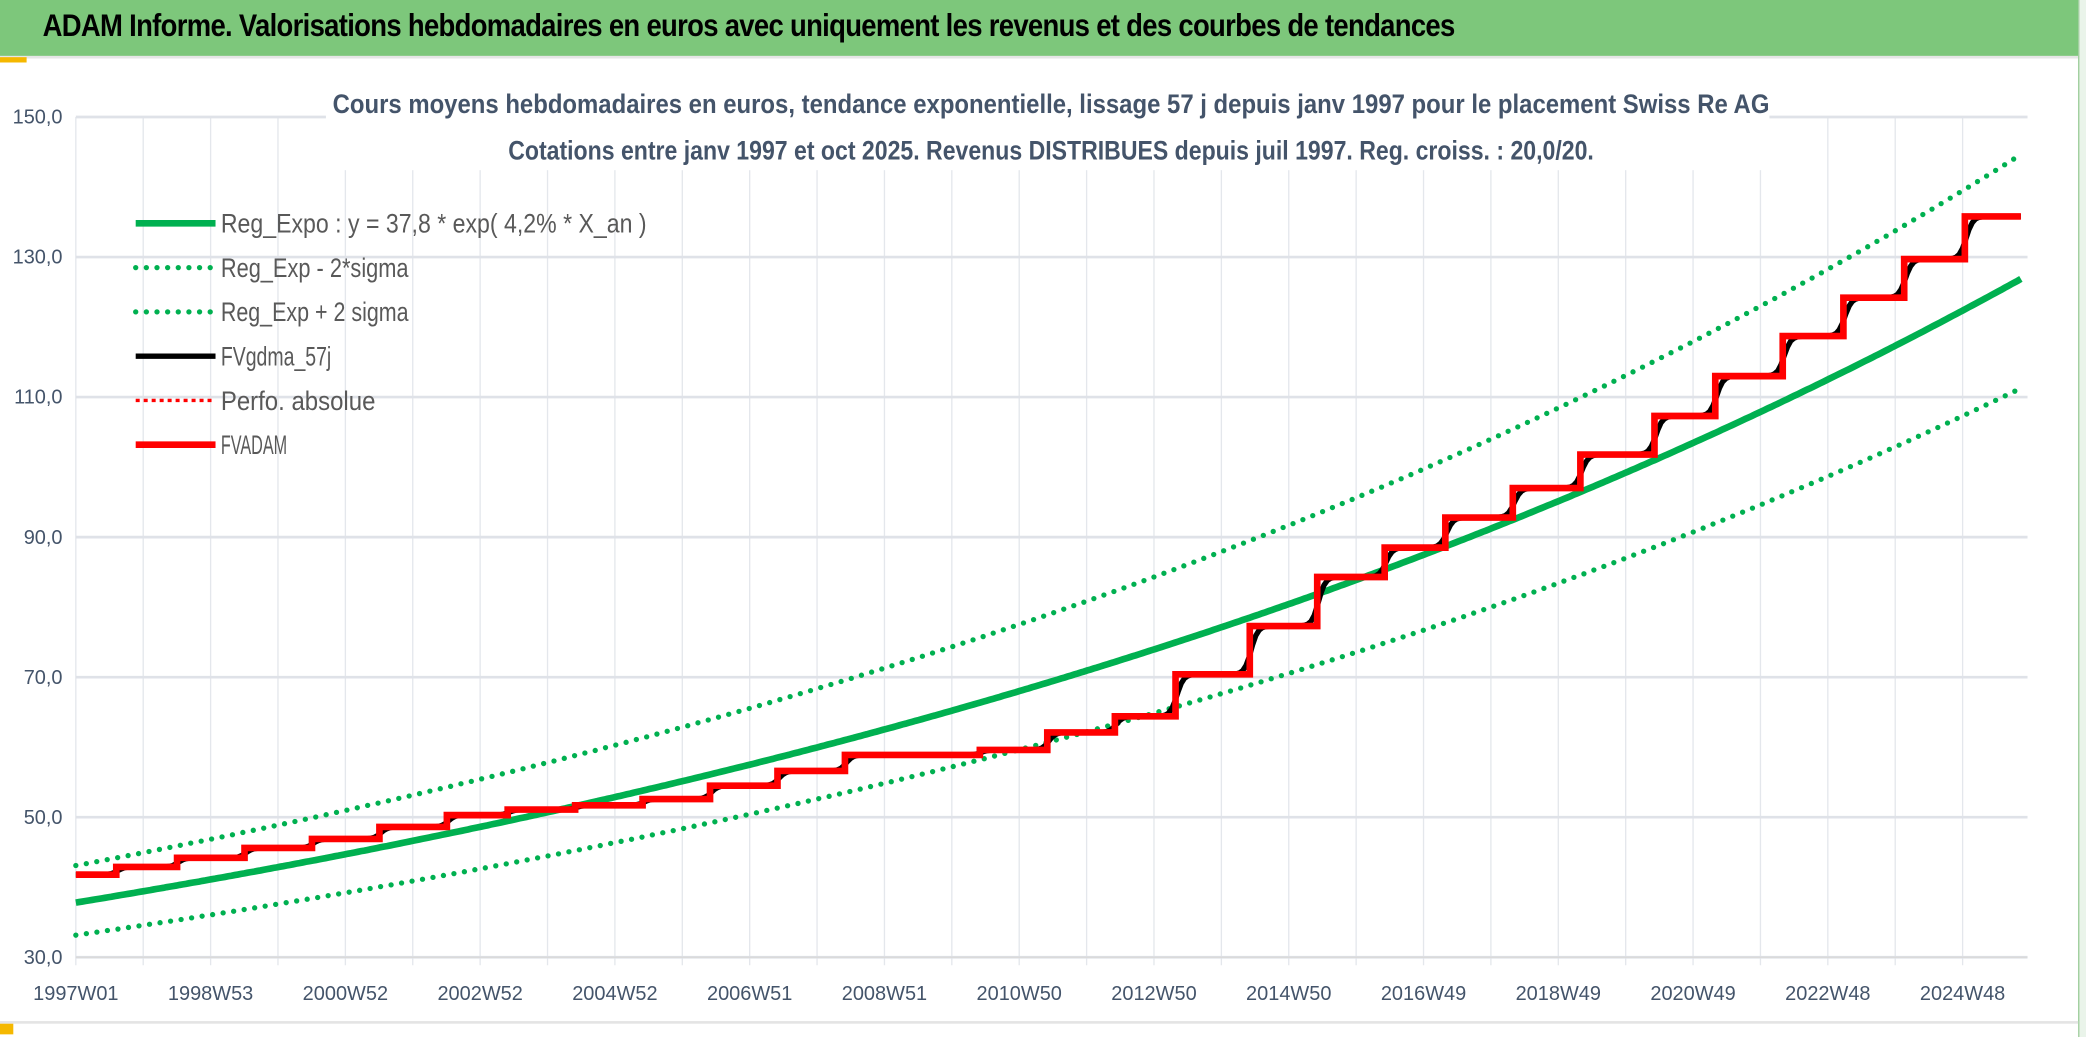  What do you see at coordinates (38, 118) in the screenshot?
I see `y-tick-label: 150,0` at bounding box center [38, 118].